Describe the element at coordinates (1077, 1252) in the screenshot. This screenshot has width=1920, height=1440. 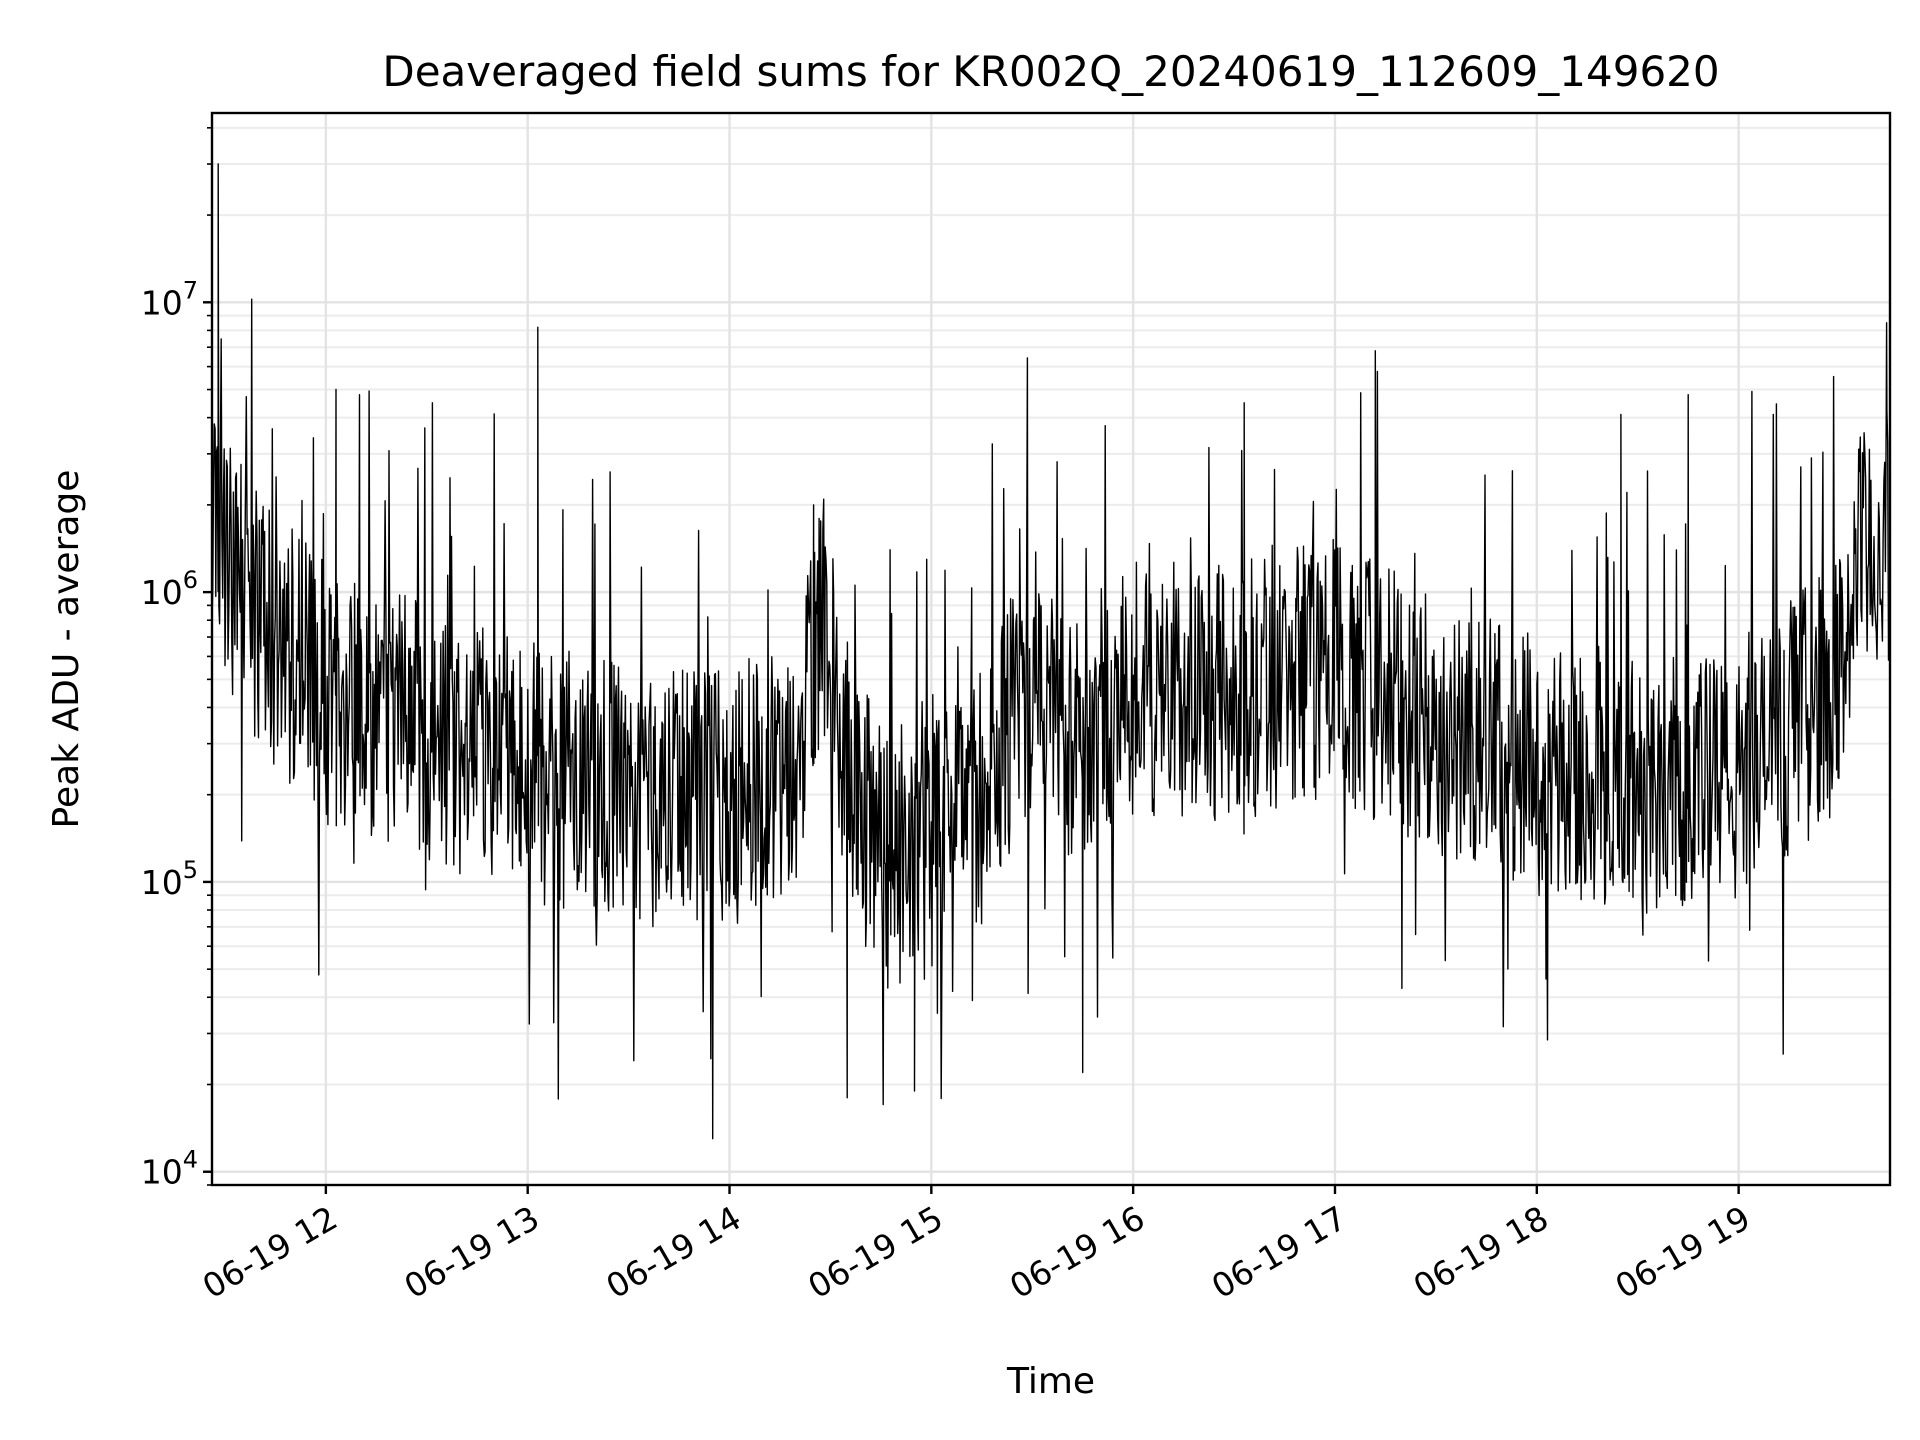
I see `x-tick-label: 06-19 16` at that location.